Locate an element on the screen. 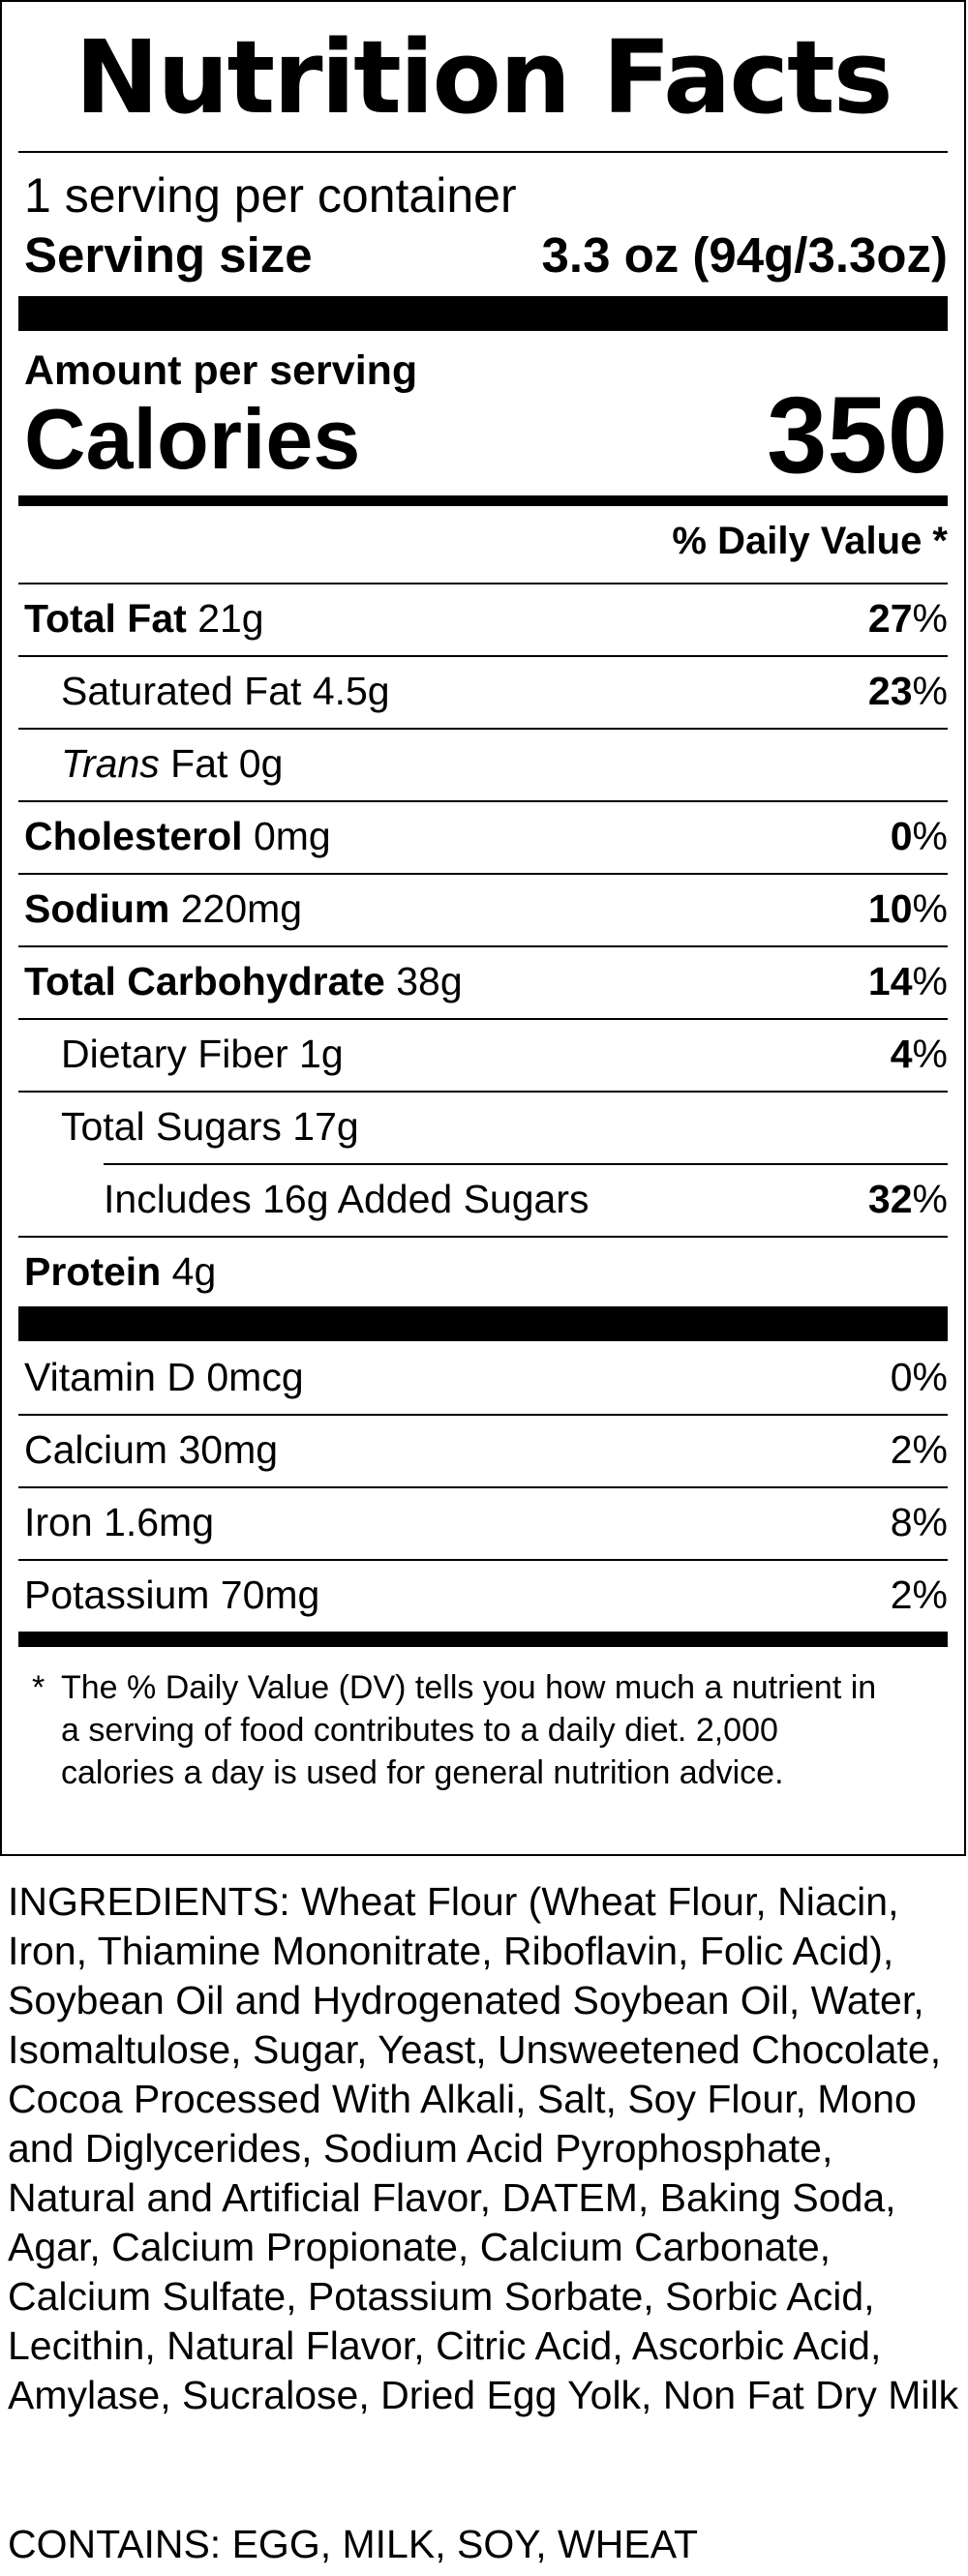  nutrient-row-total-fat: Total Fat 21g 27% is located at coordinates (483, 619).